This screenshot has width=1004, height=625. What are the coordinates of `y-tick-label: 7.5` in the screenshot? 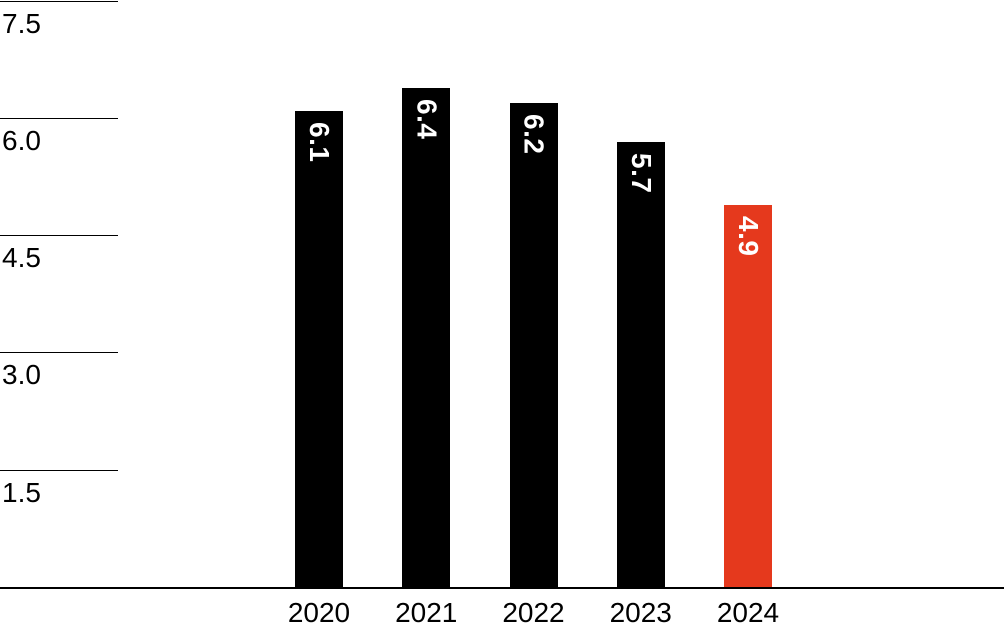 It's located at (21, 23).